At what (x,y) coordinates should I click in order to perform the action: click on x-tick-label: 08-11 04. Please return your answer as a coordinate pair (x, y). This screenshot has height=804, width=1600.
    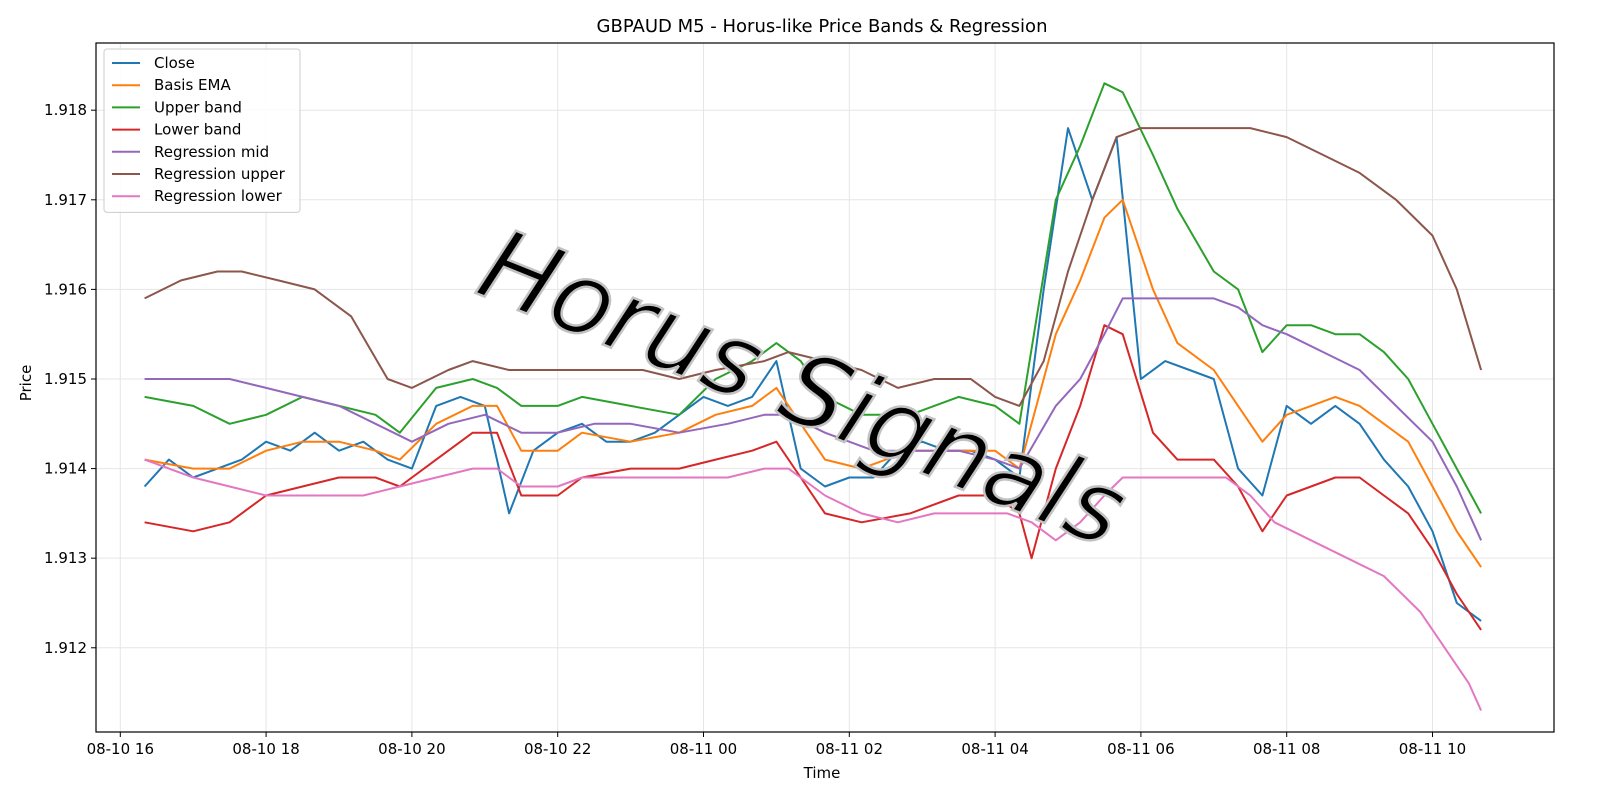
    Looking at the image, I should click on (994, 749).